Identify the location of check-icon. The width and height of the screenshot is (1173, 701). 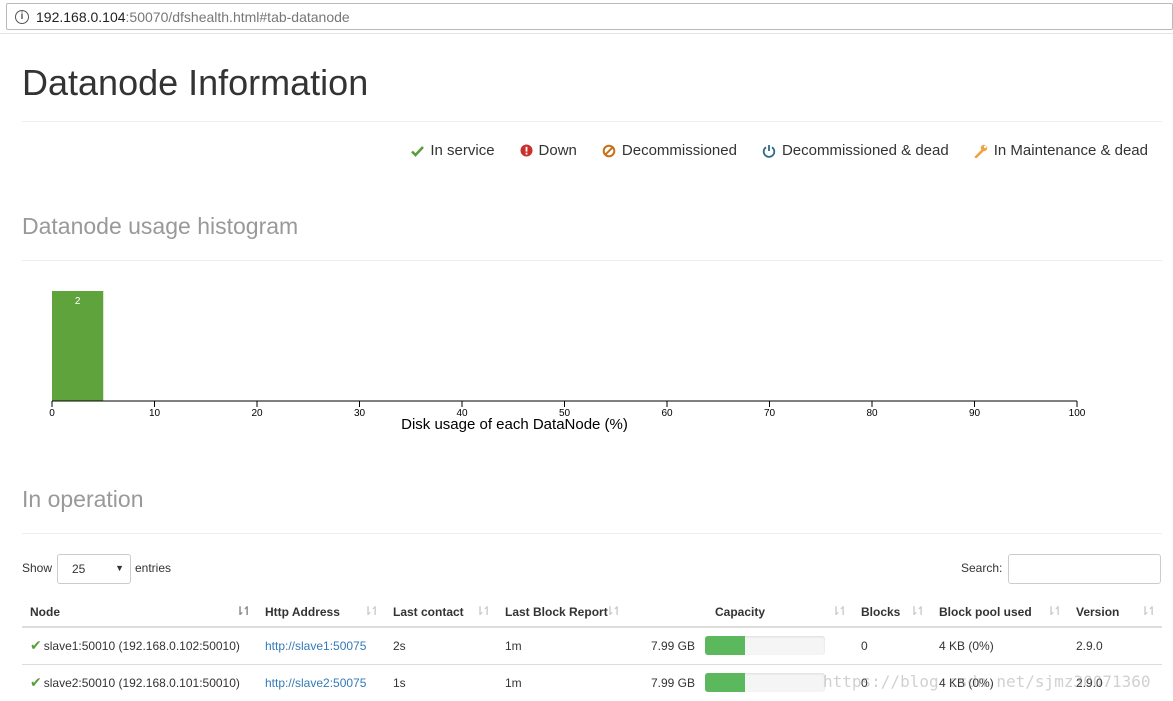
(418, 151).